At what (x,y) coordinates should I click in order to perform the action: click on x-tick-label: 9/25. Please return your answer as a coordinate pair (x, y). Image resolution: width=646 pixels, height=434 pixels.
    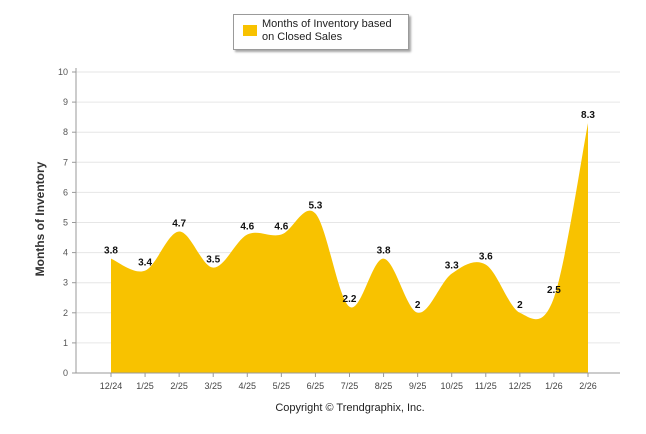
    Looking at the image, I should click on (418, 386).